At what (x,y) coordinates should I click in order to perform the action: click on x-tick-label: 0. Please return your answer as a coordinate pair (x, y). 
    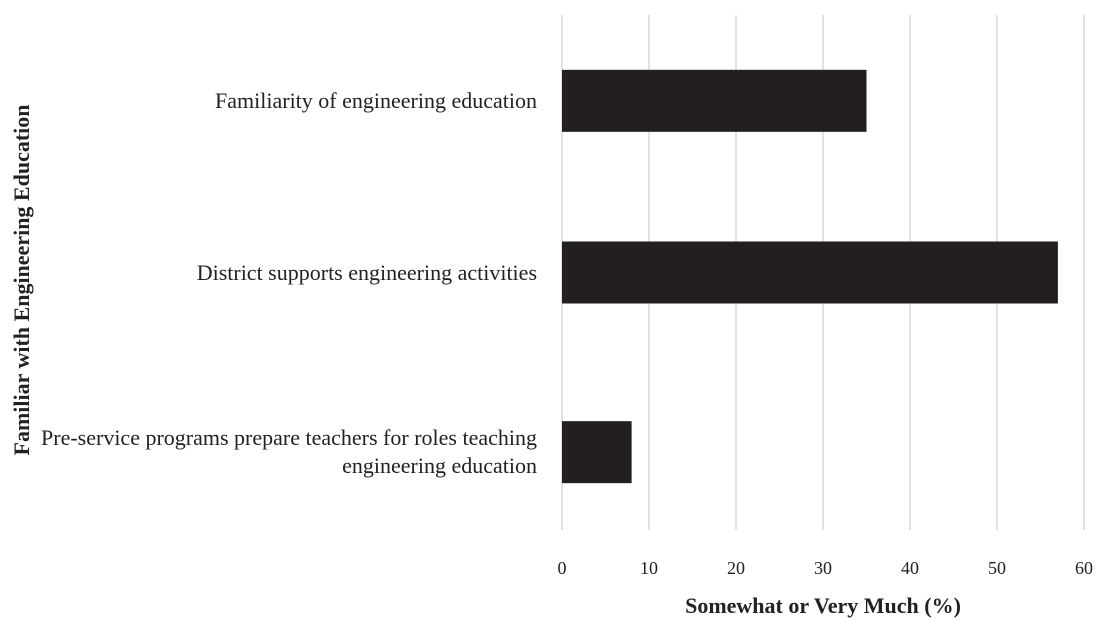
    Looking at the image, I should click on (562, 568).